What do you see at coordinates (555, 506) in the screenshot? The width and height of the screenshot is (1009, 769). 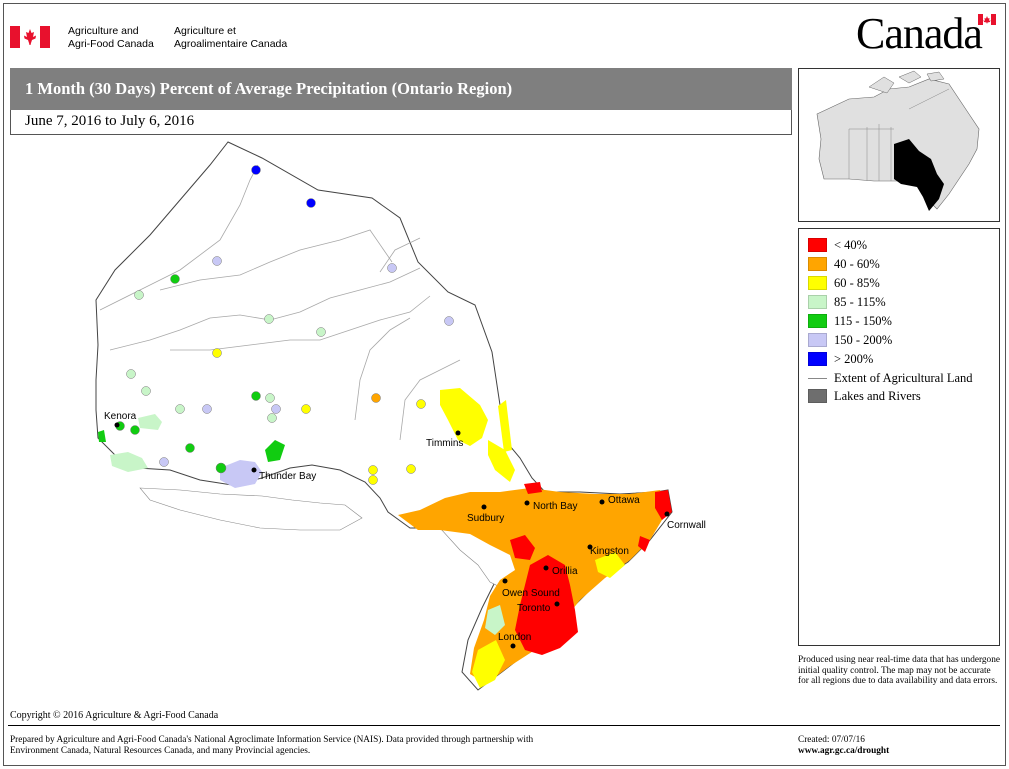 I see `city-label: North Bay` at bounding box center [555, 506].